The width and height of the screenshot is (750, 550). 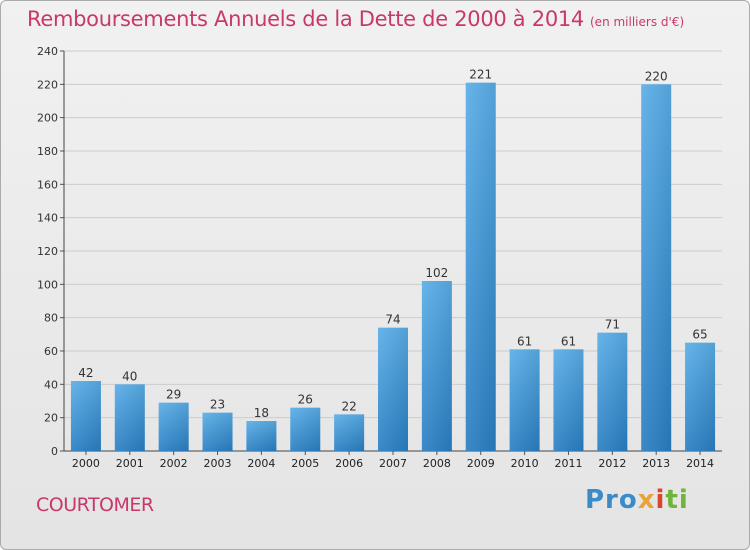 What do you see at coordinates (612, 463) in the screenshot?
I see `x-tick-label: 2012` at bounding box center [612, 463].